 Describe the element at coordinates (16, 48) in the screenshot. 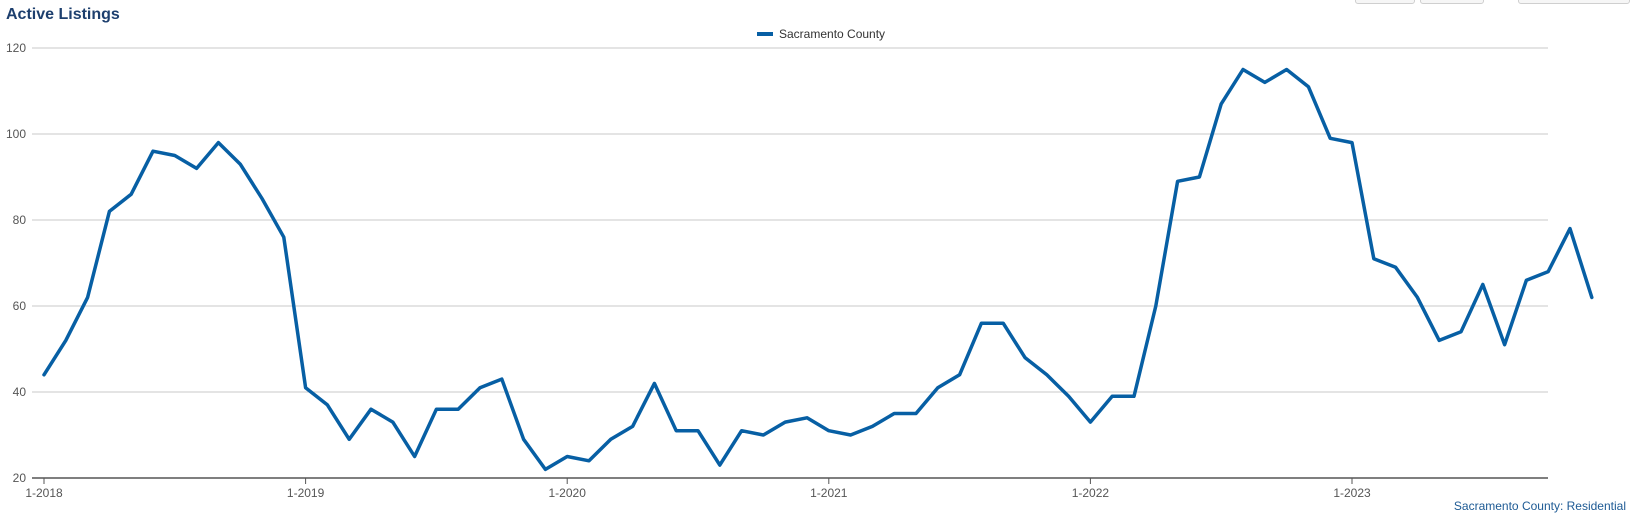

I see `y-tick-label: 120` at that location.